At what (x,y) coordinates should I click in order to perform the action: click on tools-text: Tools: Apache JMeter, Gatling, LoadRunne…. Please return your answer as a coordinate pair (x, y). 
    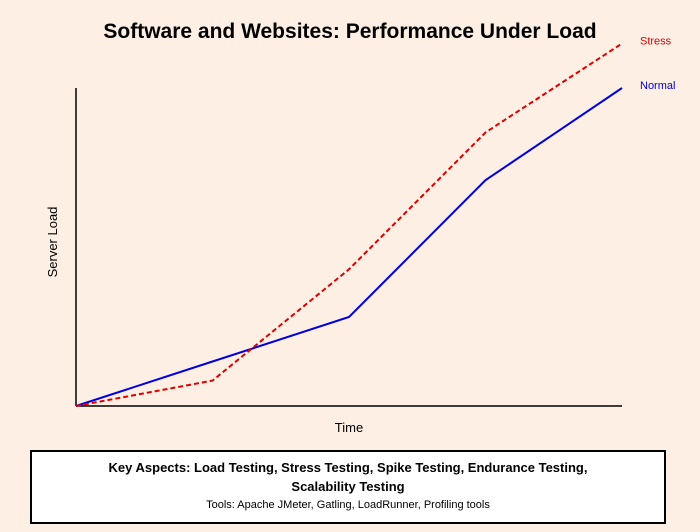
    Looking at the image, I should click on (348, 505).